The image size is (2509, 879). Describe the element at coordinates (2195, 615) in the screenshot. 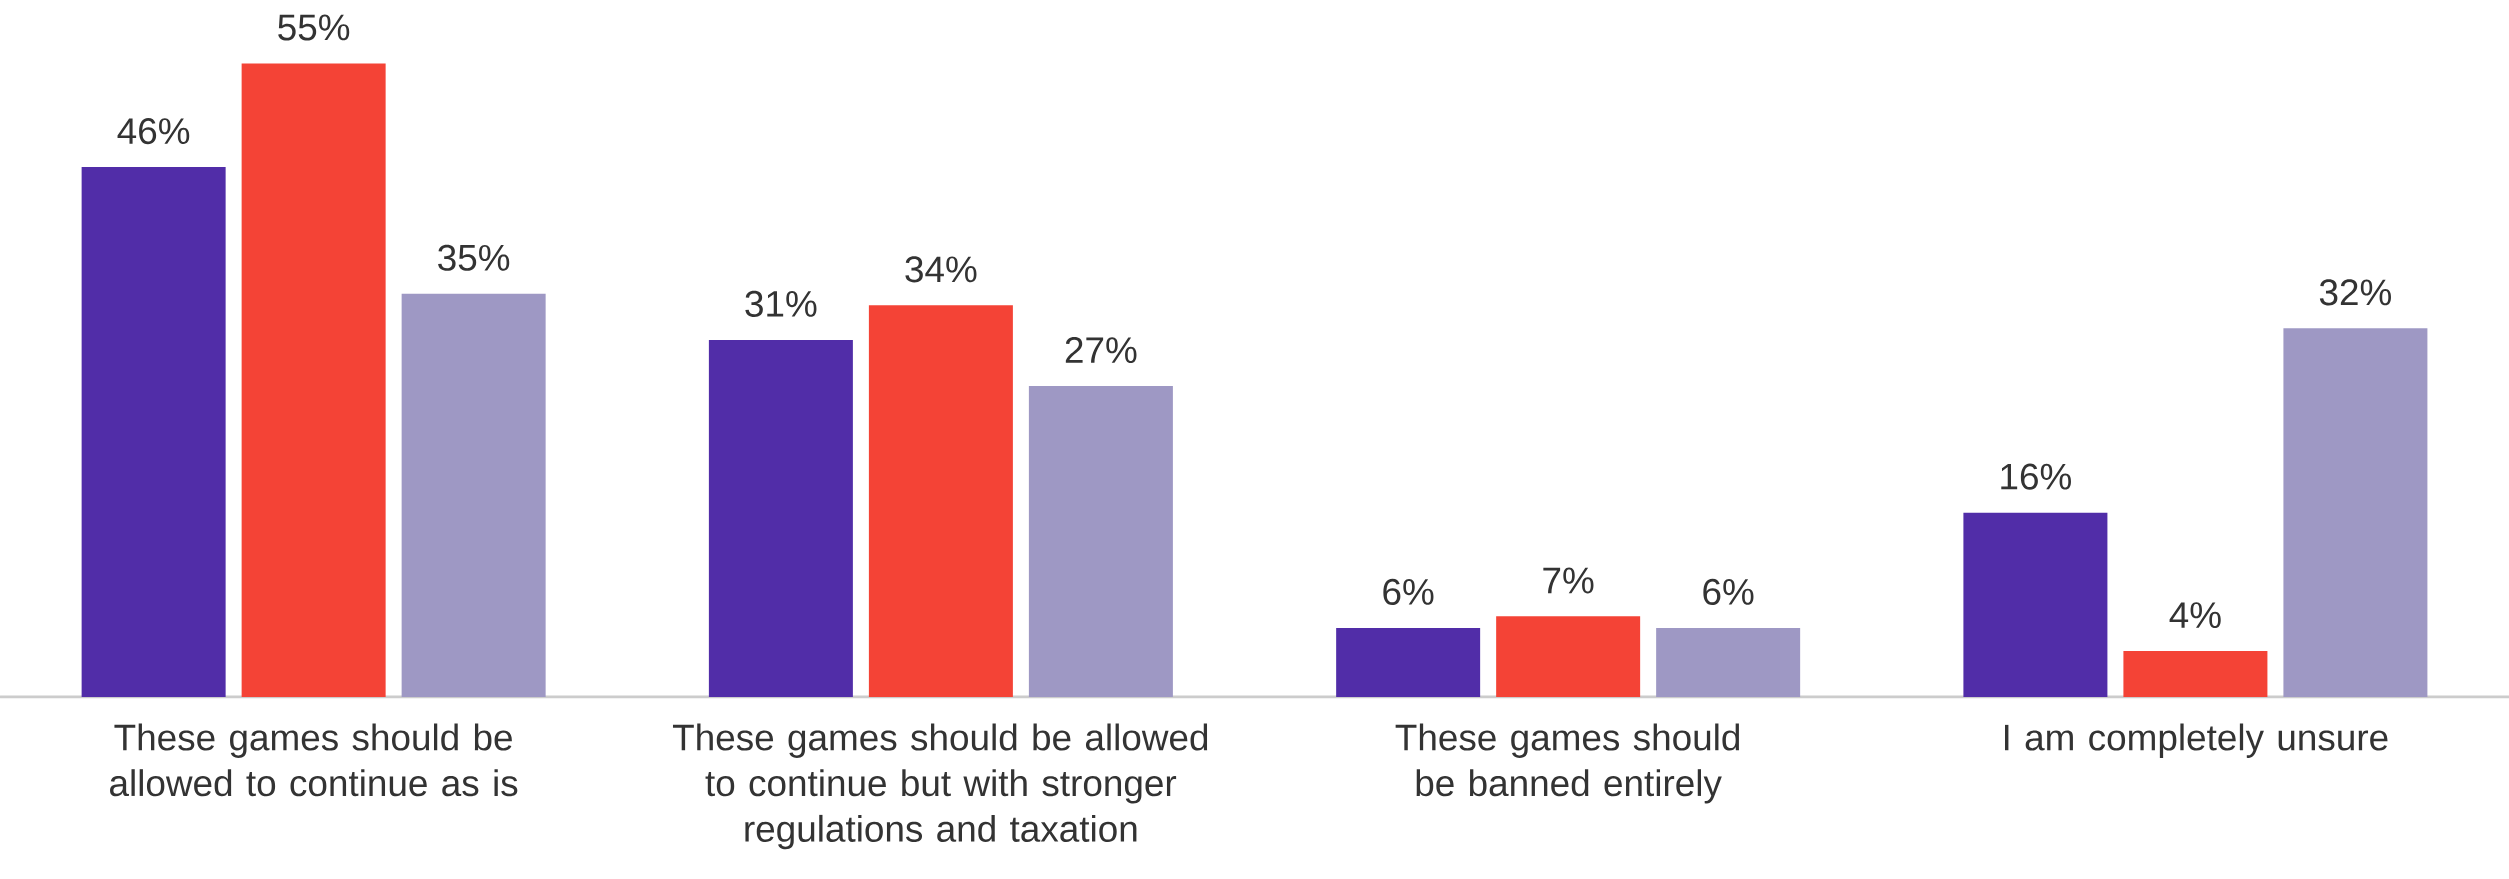

I see `data-label: 4%` at that location.